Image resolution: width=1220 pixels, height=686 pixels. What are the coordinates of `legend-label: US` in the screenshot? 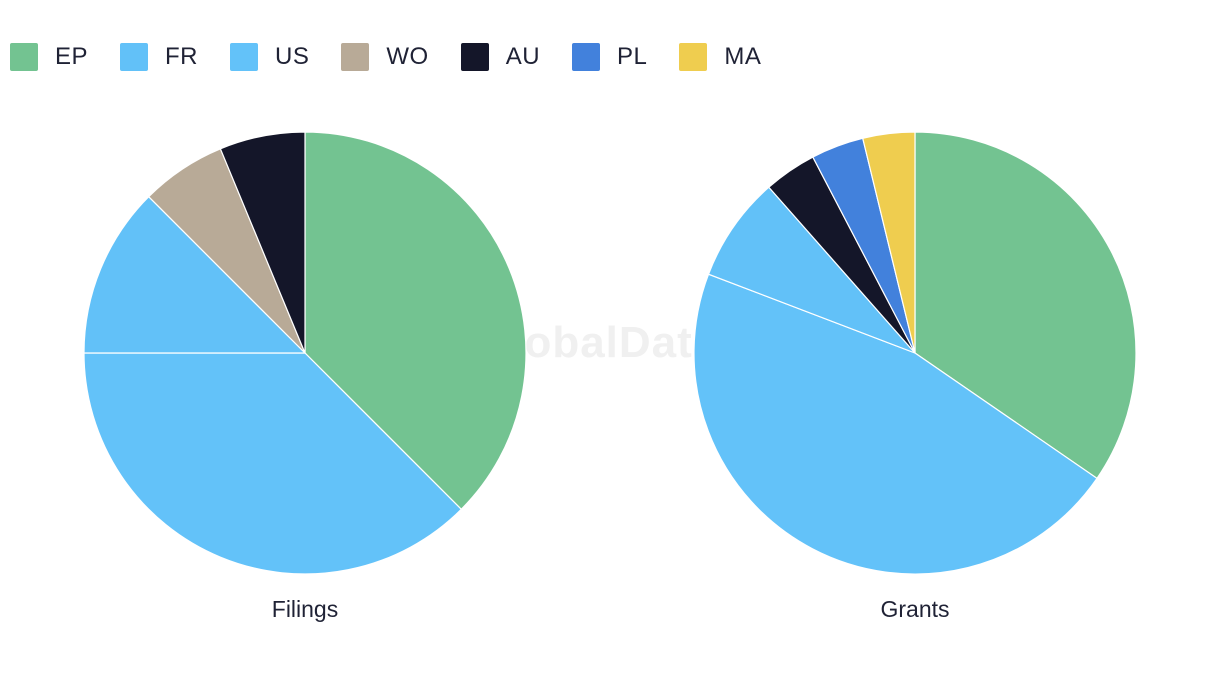 It's located at (292, 56).